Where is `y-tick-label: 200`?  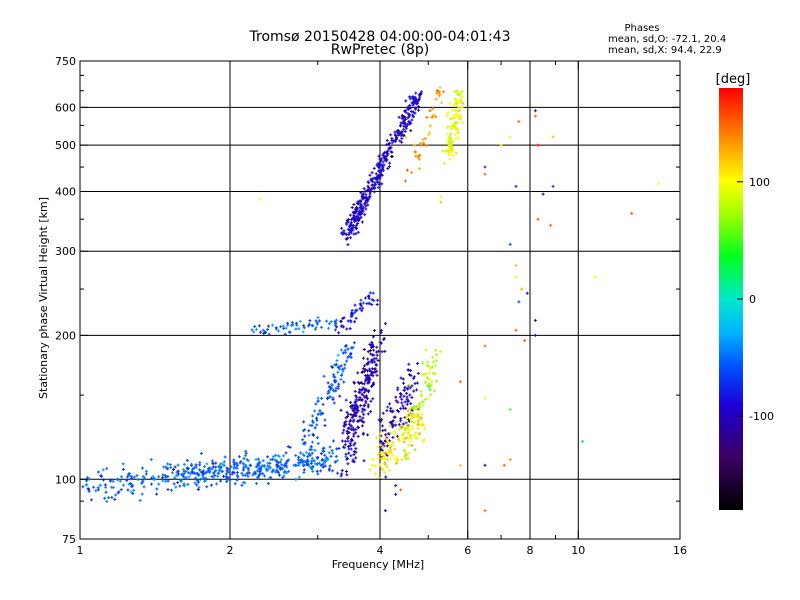 y-tick-label: 200 is located at coordinates (65, 335).